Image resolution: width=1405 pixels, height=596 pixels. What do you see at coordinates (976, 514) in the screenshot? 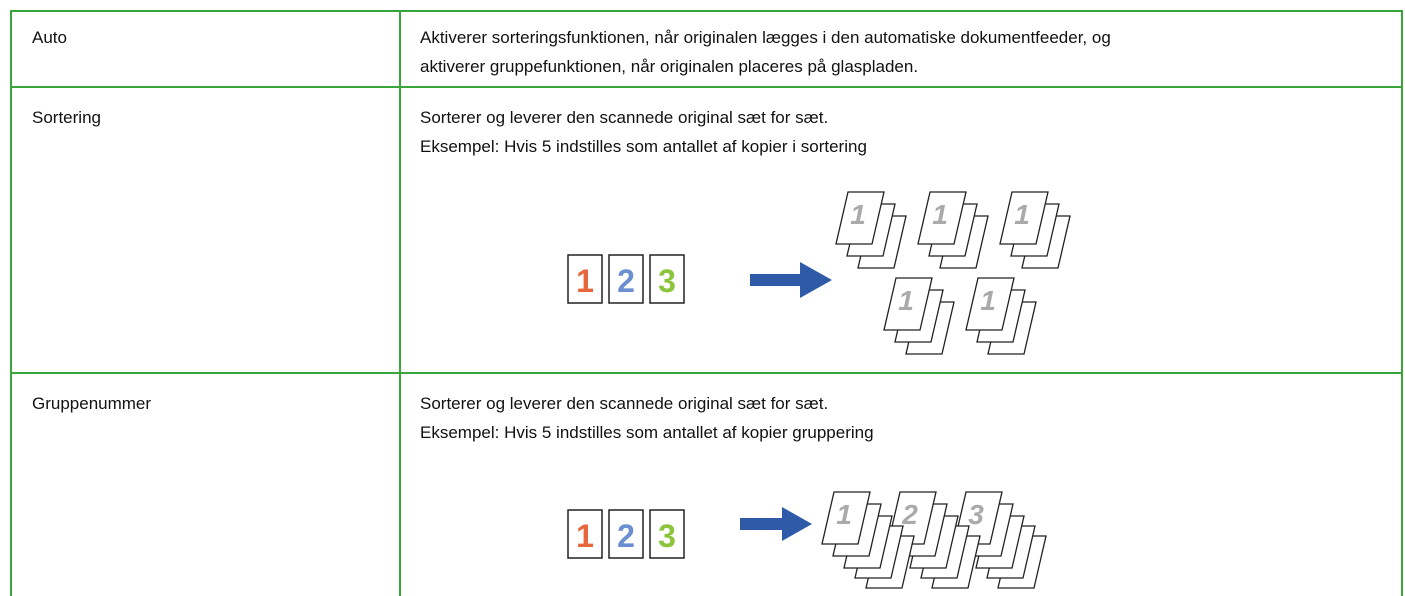
I see `copy-number: 3` at bounding box center [976, 514].